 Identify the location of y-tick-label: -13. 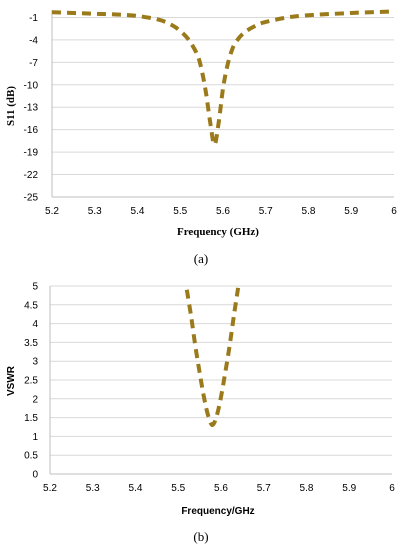
(31, 108).